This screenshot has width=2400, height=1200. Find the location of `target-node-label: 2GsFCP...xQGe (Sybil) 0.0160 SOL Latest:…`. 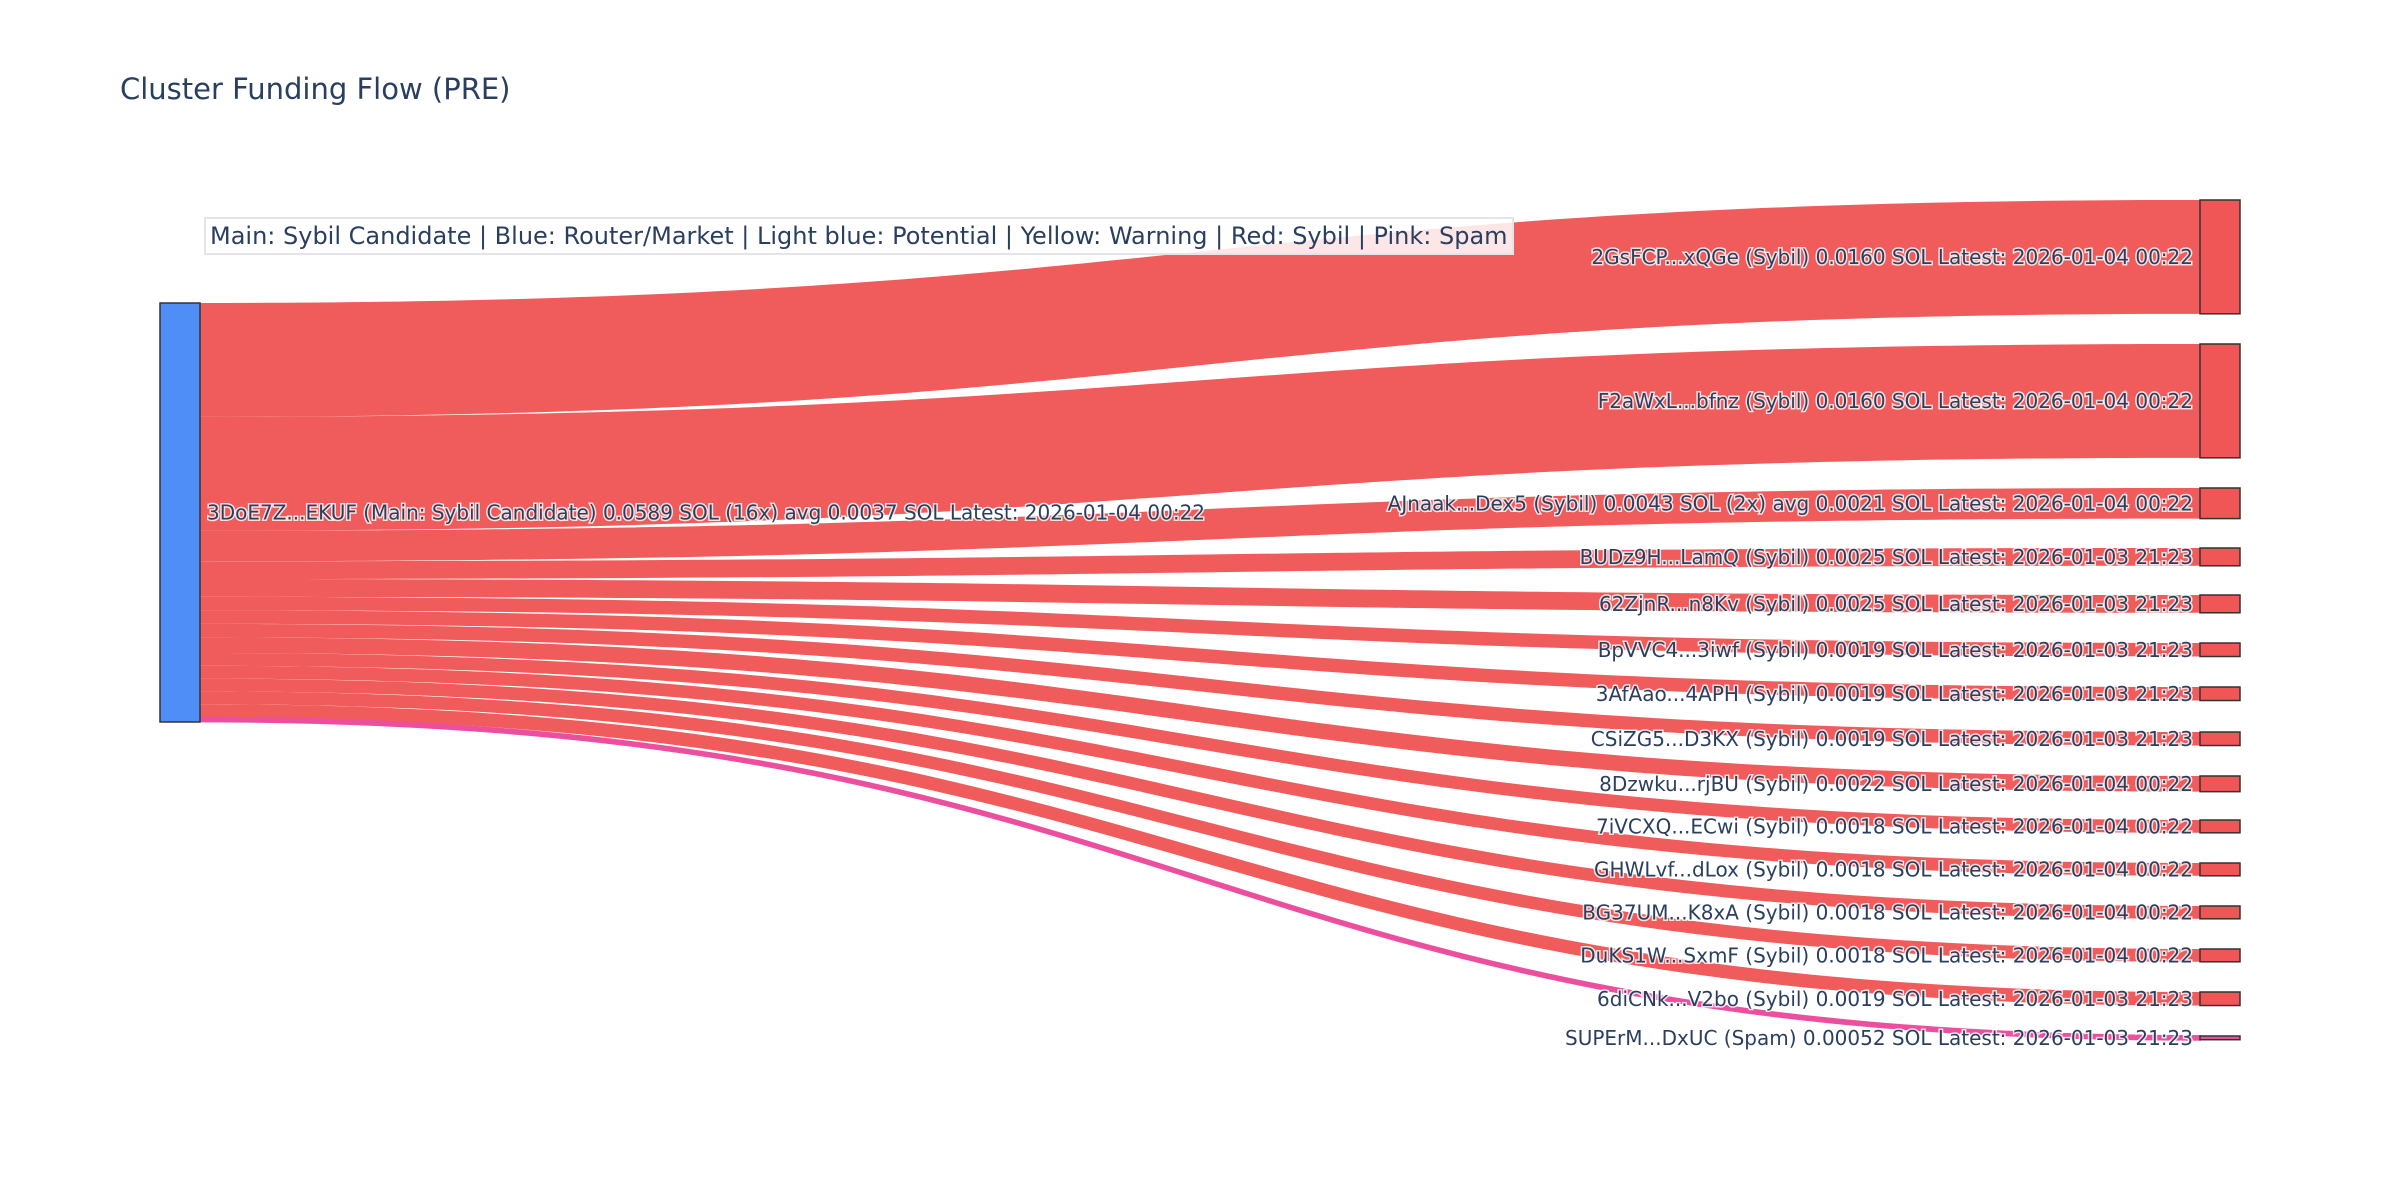

target-node-label: 2GsFCP...xQGe (Sybil) 0.0160 SOL Latest:… is located at coordinates (1892, 257).